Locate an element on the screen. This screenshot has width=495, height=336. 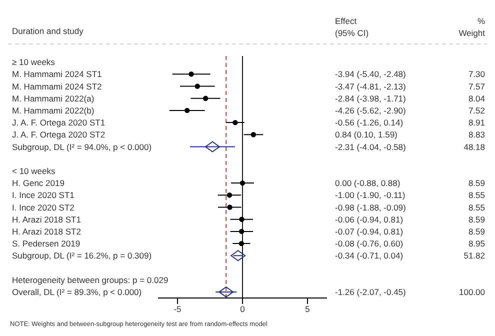
text: 8.04 is located at coordinates (477, 98).